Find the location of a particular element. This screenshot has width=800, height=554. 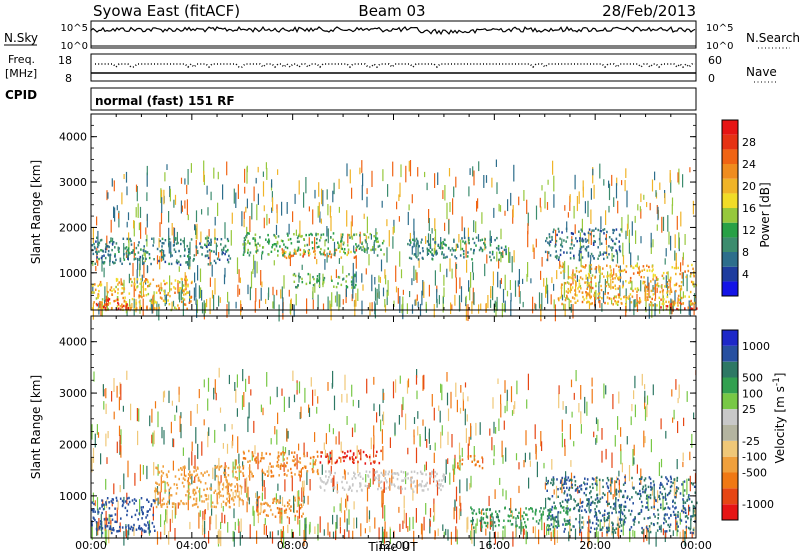

freq-label-line2: [MHz] is located at coordinates (21, 73).